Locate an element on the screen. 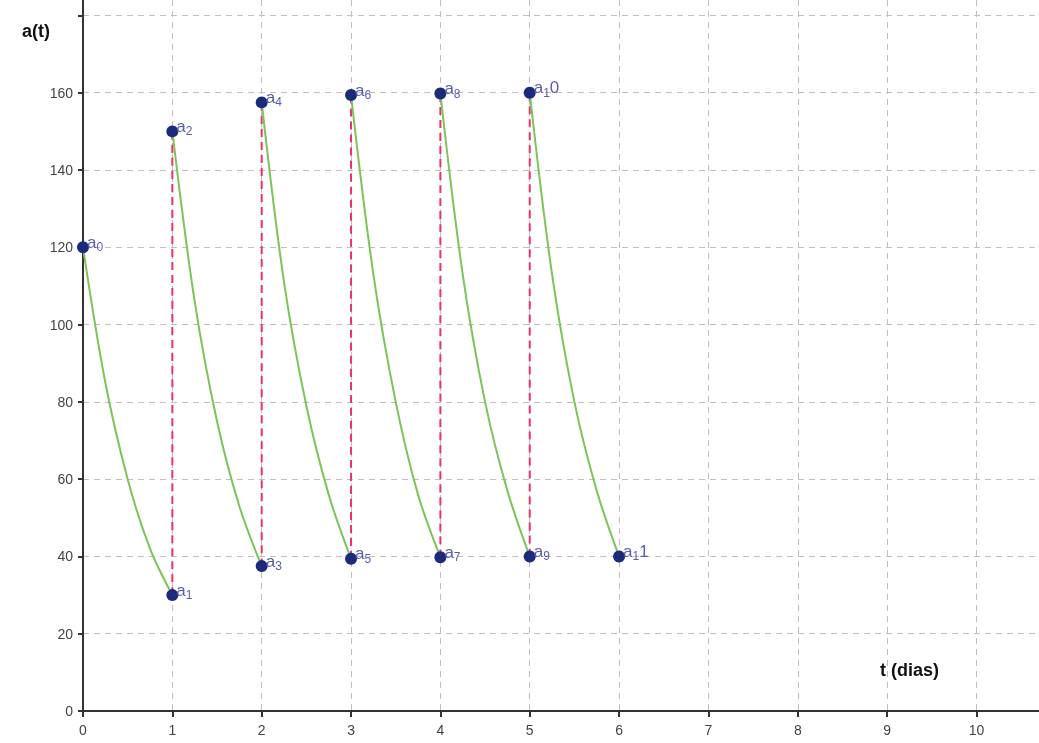 This screenshot has width=1039, height=743. x-tick-label: 5 is located at coordinates (529, 730).